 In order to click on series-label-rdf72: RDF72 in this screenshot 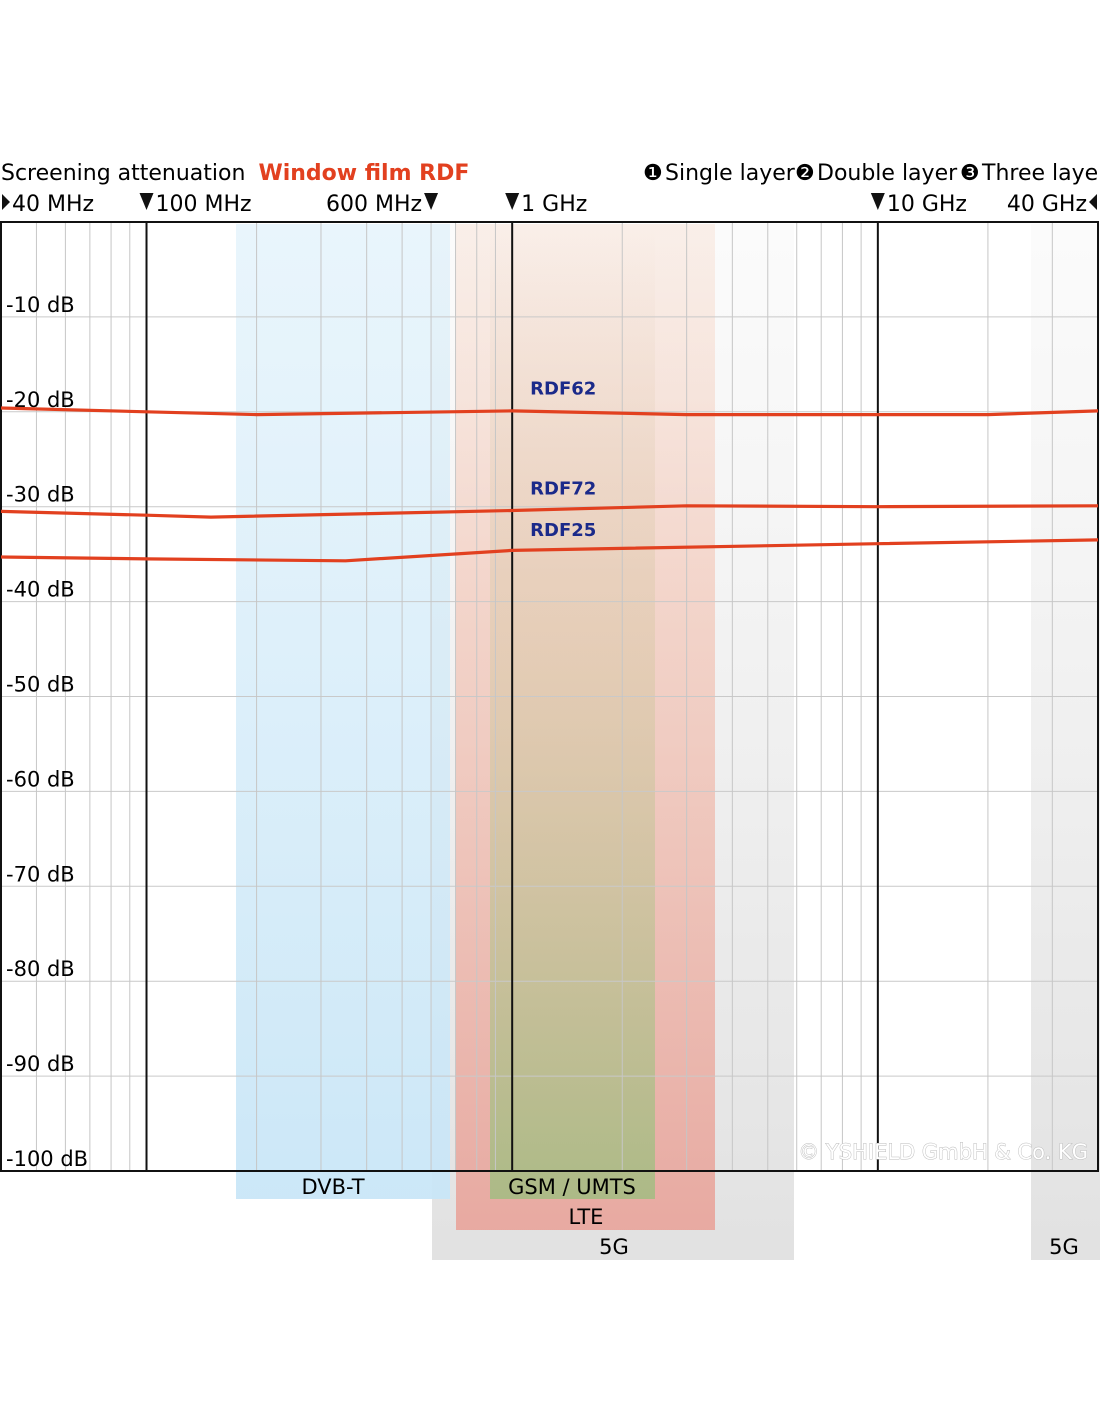, I will do `click(563, 488)`.